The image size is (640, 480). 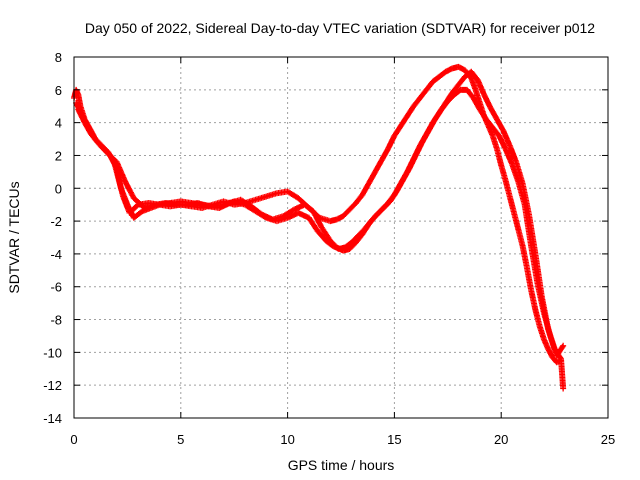 What do you see at coordinates (341, 465) in the screenshot?
I see `x-axis-title: GPS time / hours` at bounding box center [341, 465].